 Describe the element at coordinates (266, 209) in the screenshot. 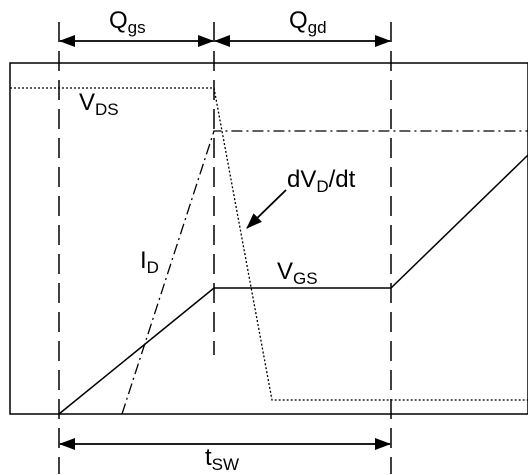

I see `dvdt-pointer-arrow` at that location.